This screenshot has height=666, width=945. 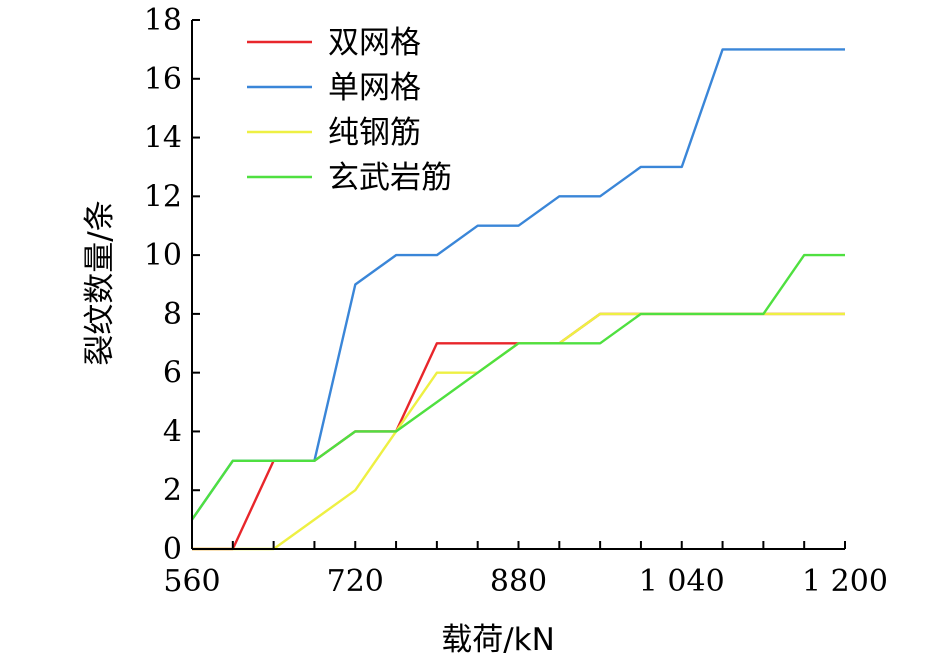 I want to click on x-axis: 560 720 880 1 040 1 200, so click(x=525, y=570).